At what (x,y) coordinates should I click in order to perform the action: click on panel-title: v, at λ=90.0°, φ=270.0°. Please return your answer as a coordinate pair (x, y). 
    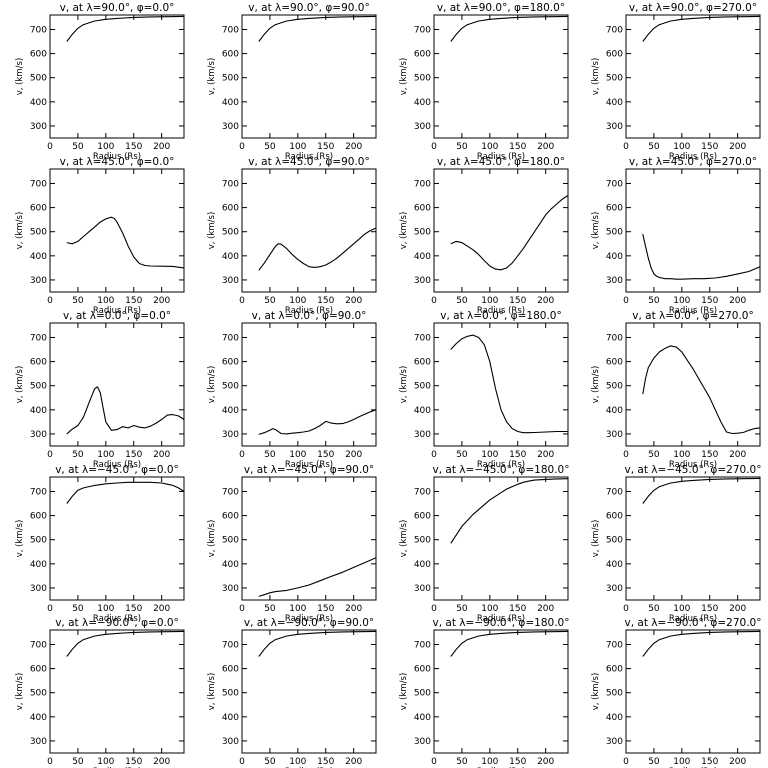
    Looking at the image, I should click on (693, 8).